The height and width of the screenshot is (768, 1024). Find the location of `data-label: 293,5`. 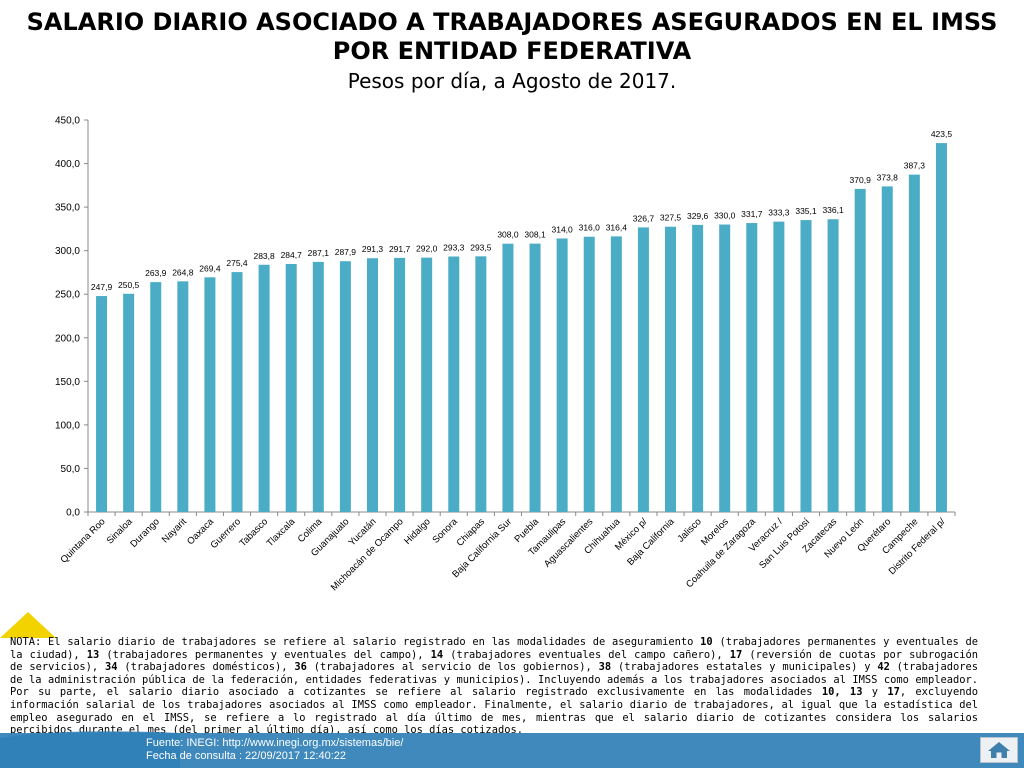

data-label: 293,5 is located at coordinates (481, 247).